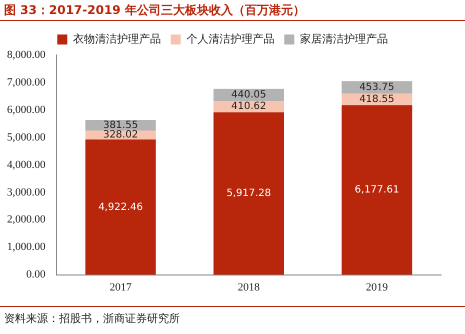 The width and height of the screenshot is (465, 334). I want to click on y-tick-label: 4,000.00, so click(26, 164).